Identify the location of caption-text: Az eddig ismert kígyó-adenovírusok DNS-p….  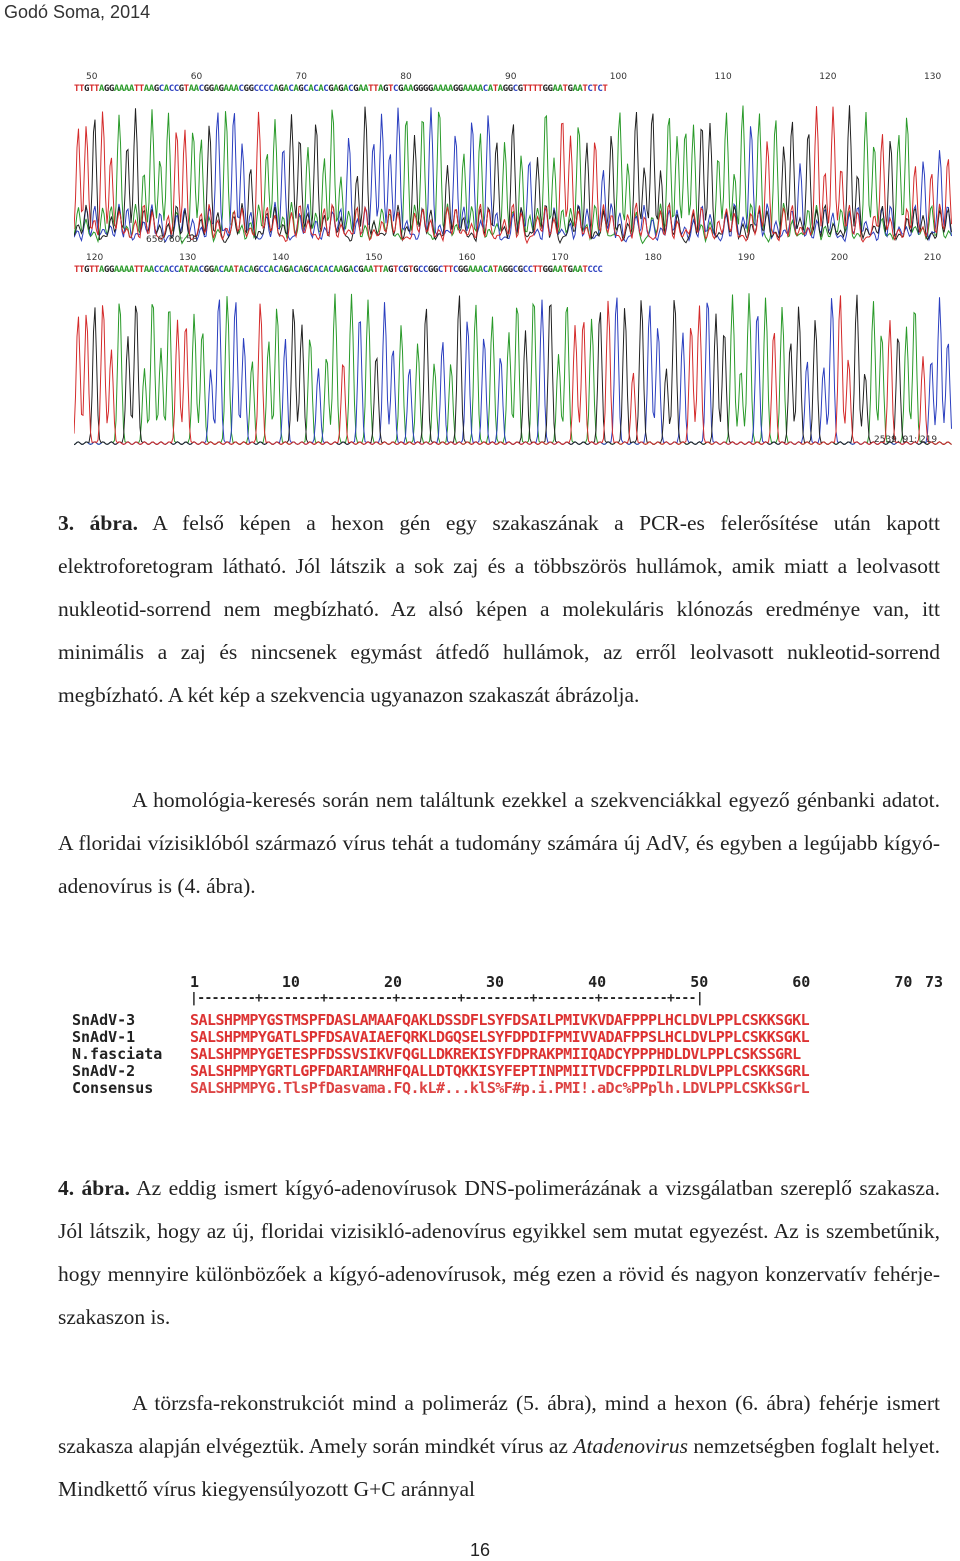
(499, 1252).